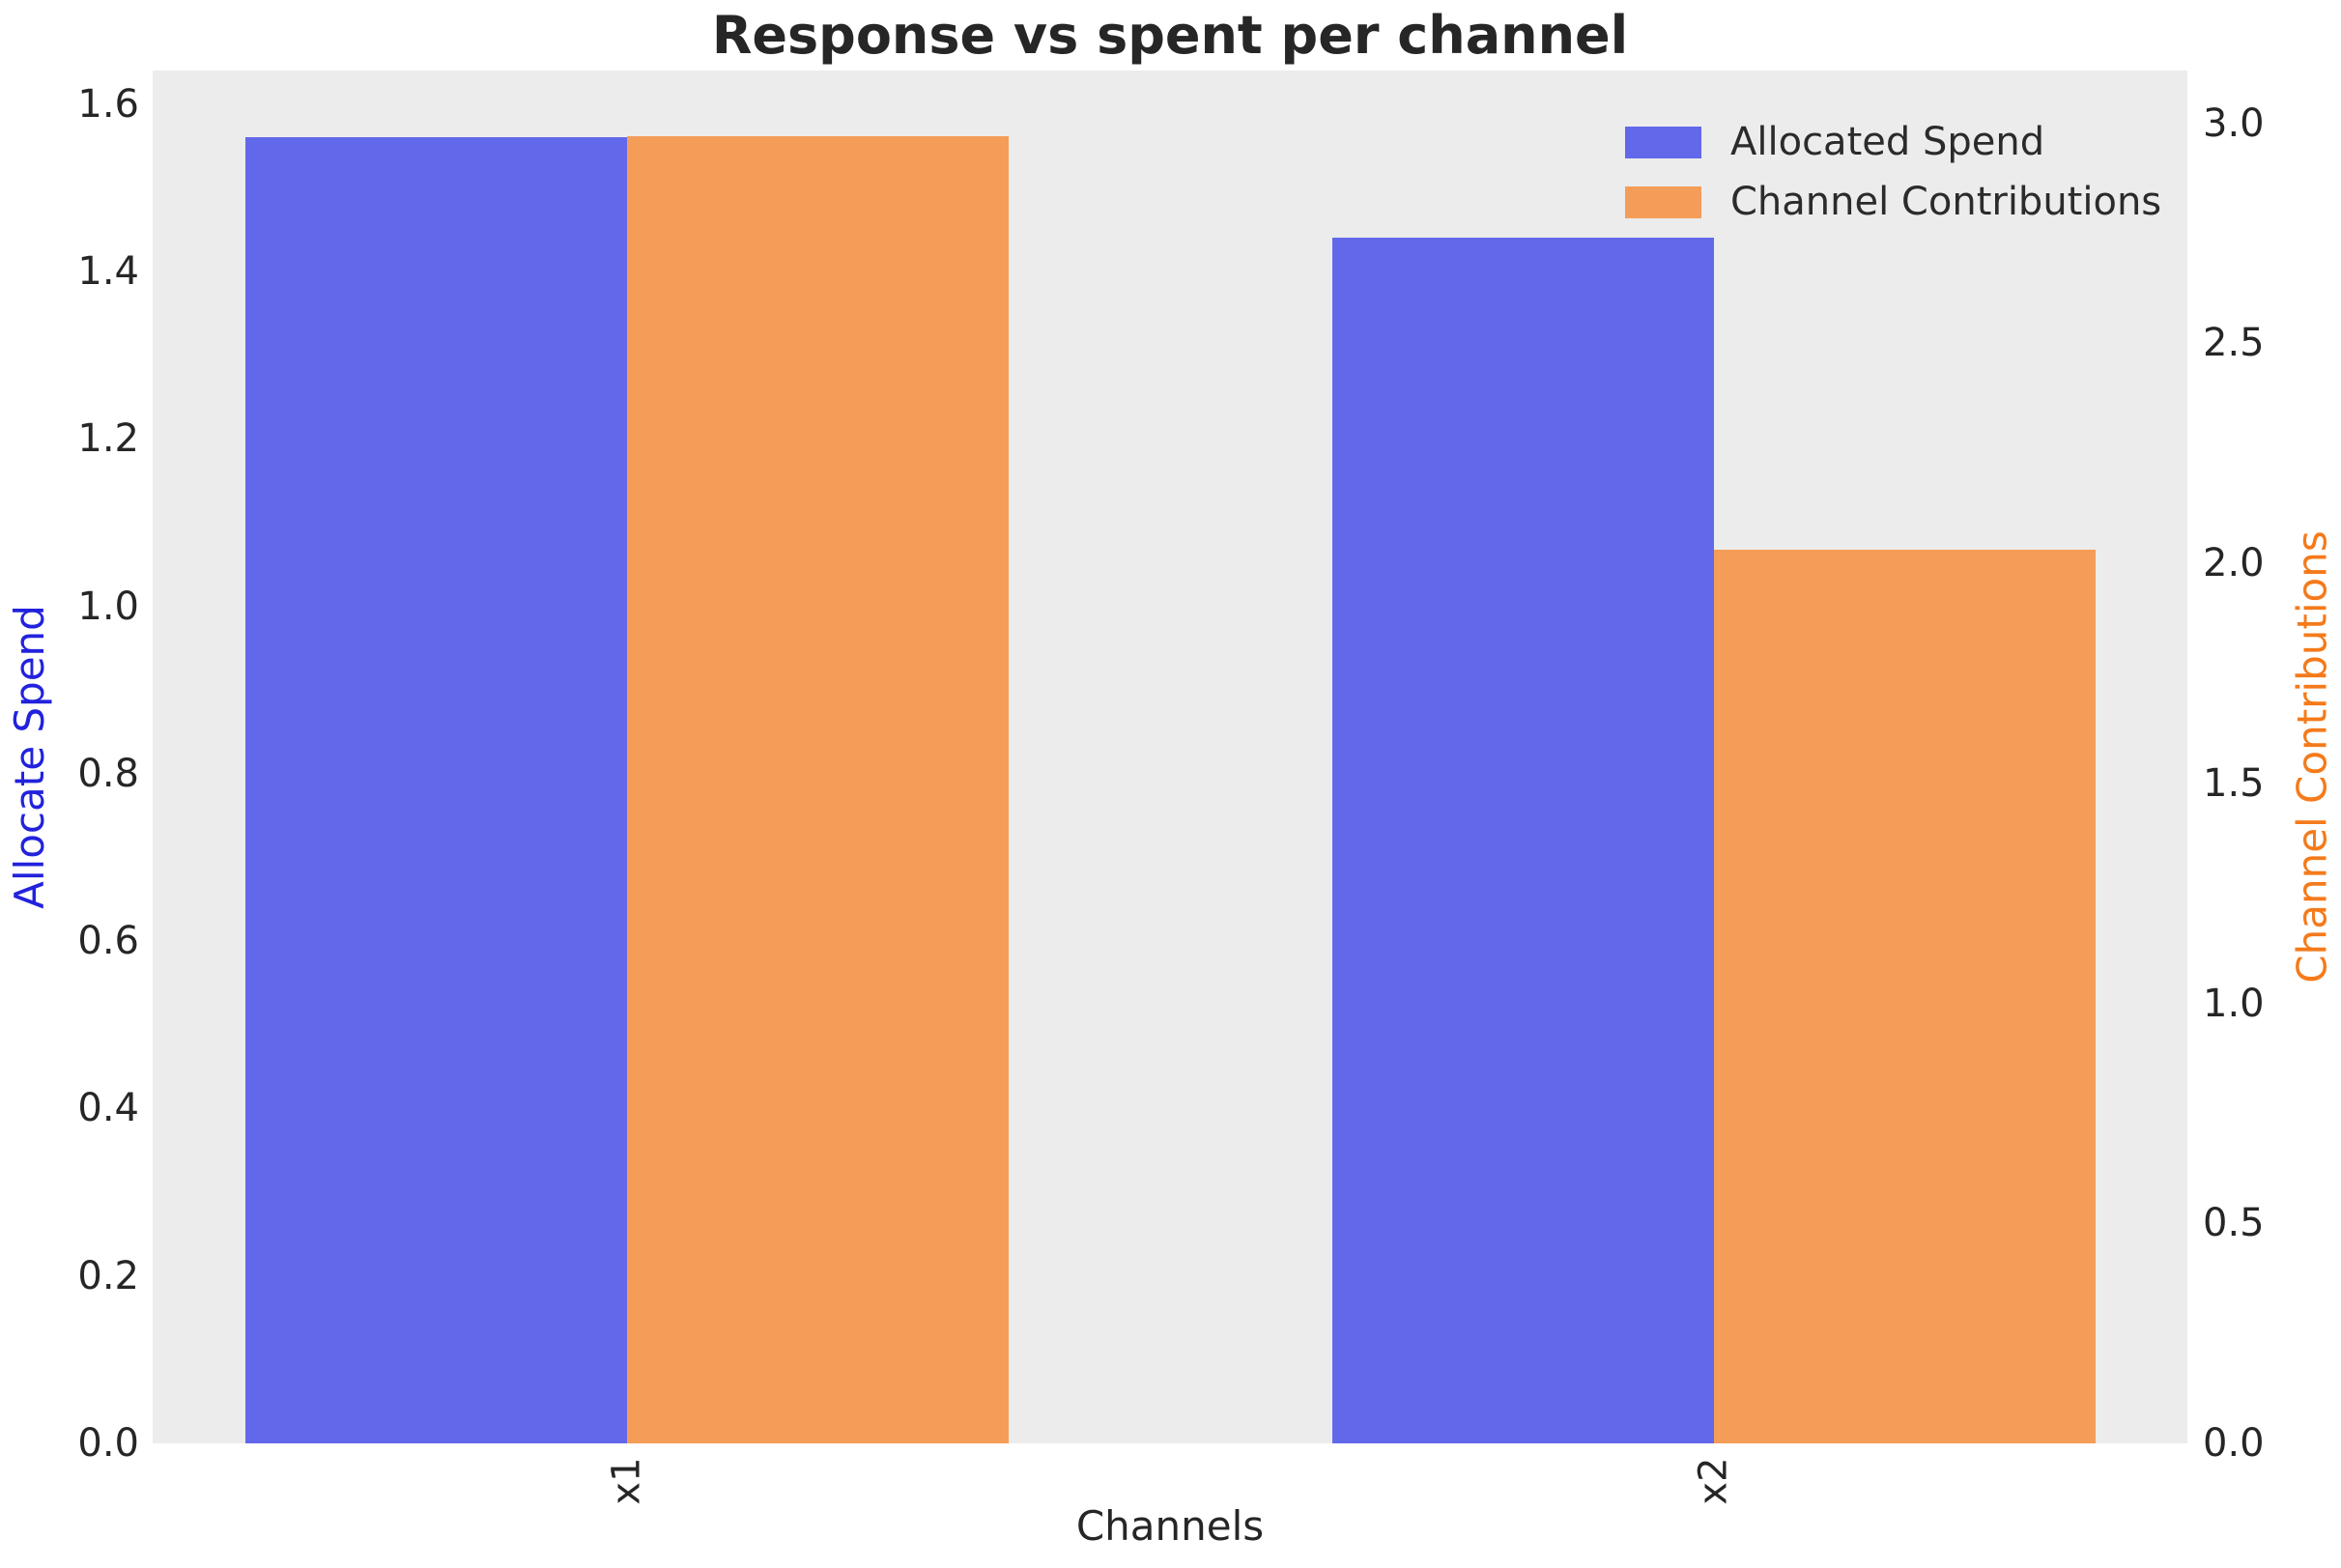 The height and width of the screenshot is (1568, 2341). Describe the element at coordinates (1946, 202) in the screenshot. I see `legend-label-channel-contributions: Channel Contributions` at that location.